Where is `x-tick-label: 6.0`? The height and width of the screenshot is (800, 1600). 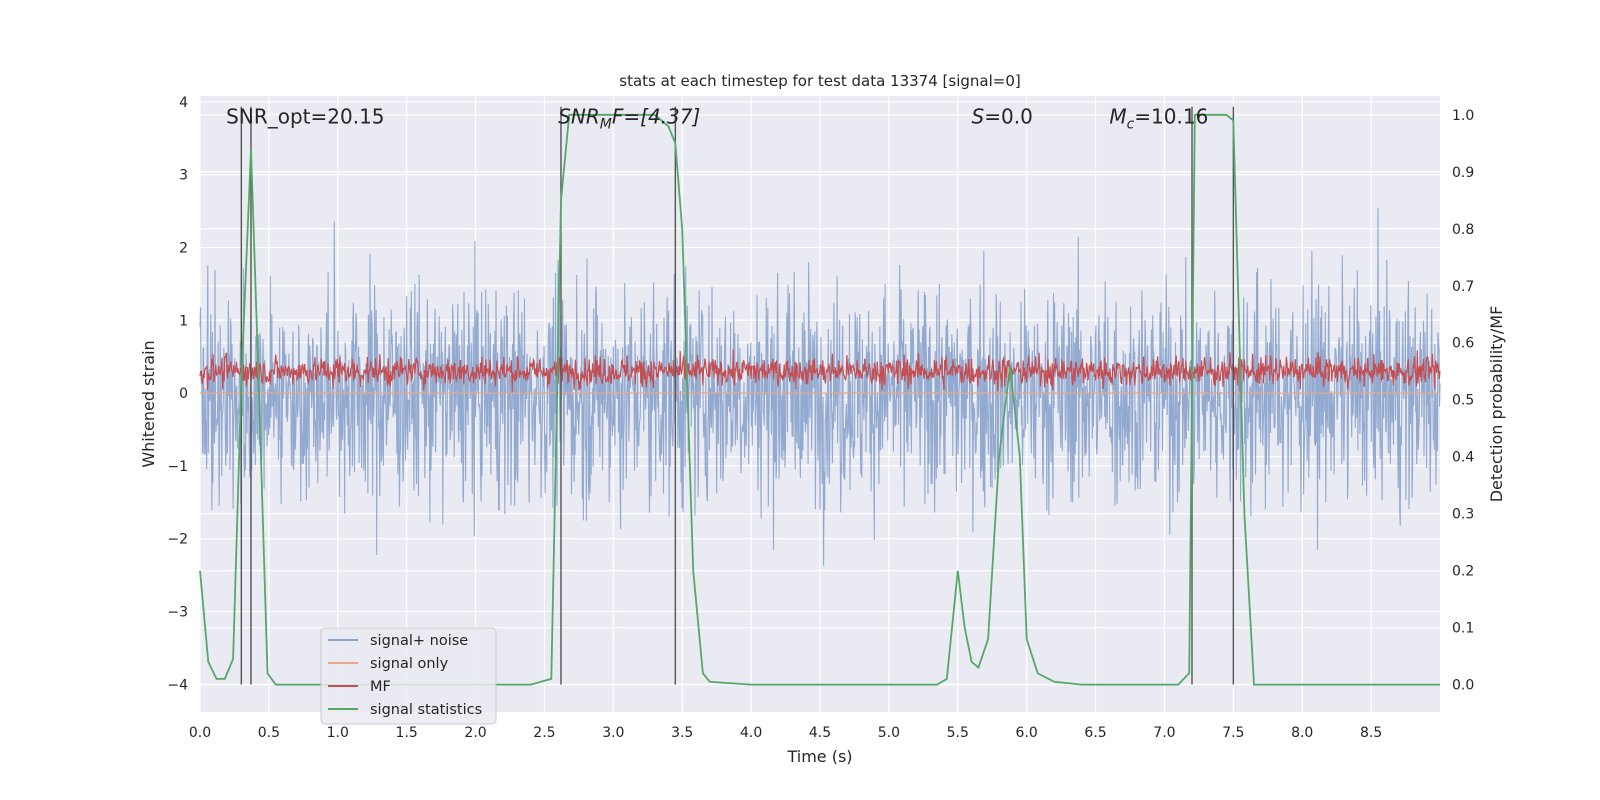 x-tick-label: 6.0 is located at coordinates (1027, 733).